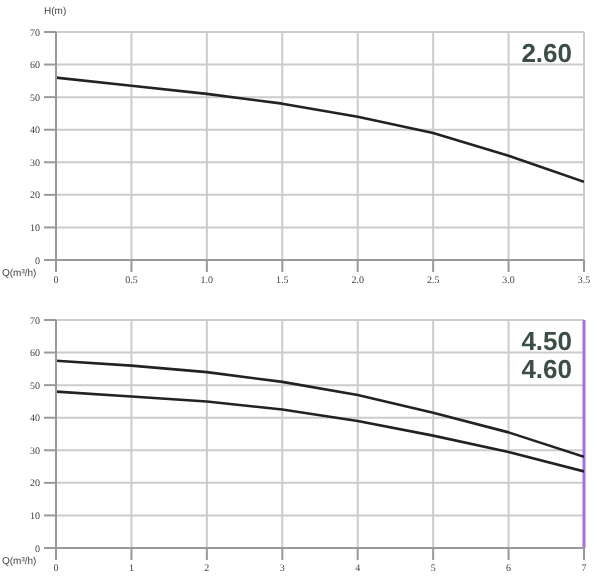 Image resolution: width=600 pixels, height=576 pixels. I want to click on annotation: 2.60, so click(546, 53).